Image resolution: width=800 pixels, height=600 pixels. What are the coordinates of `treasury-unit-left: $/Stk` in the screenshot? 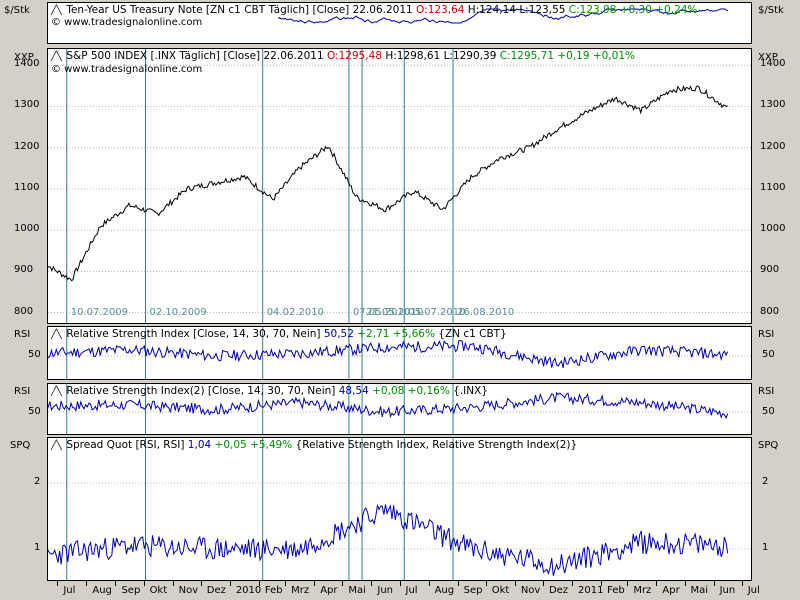 It's located at (17, 10).